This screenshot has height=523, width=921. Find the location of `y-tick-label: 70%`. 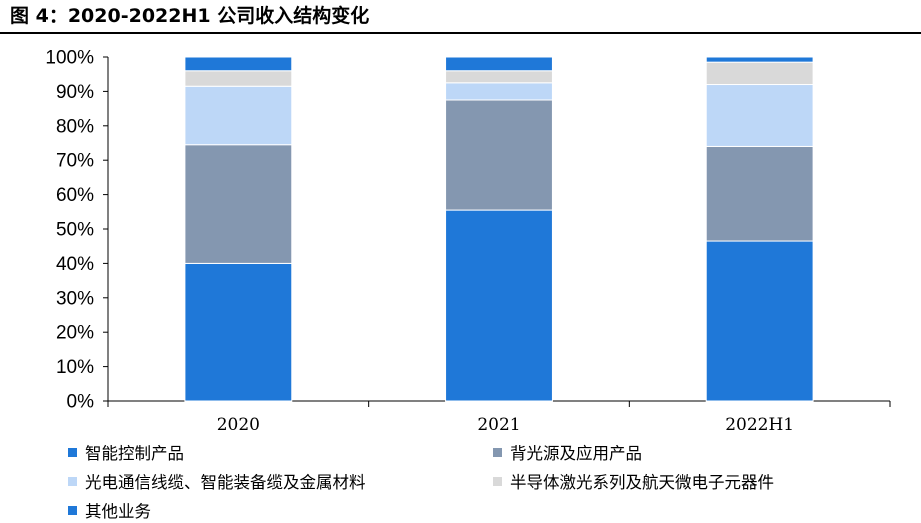

y-tick-label: 70% is located at coordinates (75, 161).